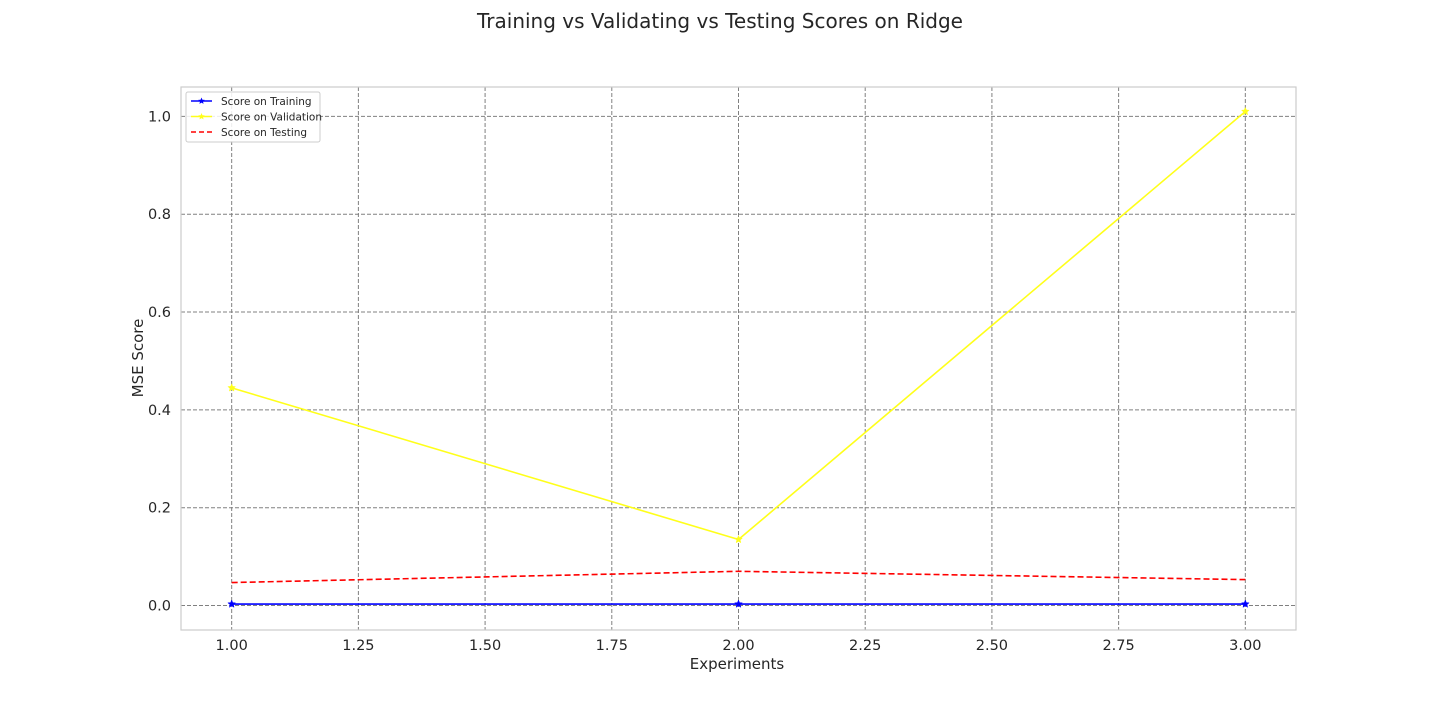  Describe the element at coordinates (612, 646) in the screenshot. I see `x-tick-label: 1.75` at that location.